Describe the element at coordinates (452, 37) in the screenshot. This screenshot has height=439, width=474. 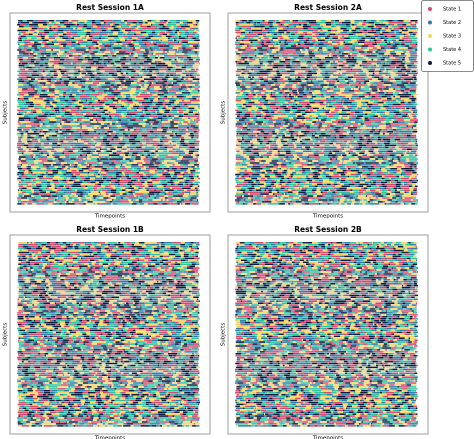
I see `legend-label: State 3` at that location.